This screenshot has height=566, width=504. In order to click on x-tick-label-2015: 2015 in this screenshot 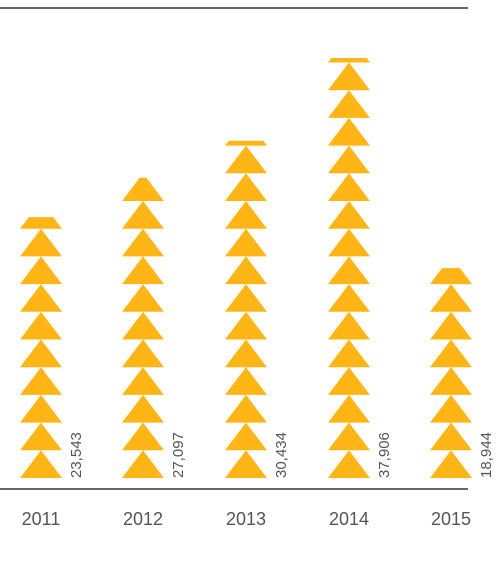, I will do `click(451, 519)`.